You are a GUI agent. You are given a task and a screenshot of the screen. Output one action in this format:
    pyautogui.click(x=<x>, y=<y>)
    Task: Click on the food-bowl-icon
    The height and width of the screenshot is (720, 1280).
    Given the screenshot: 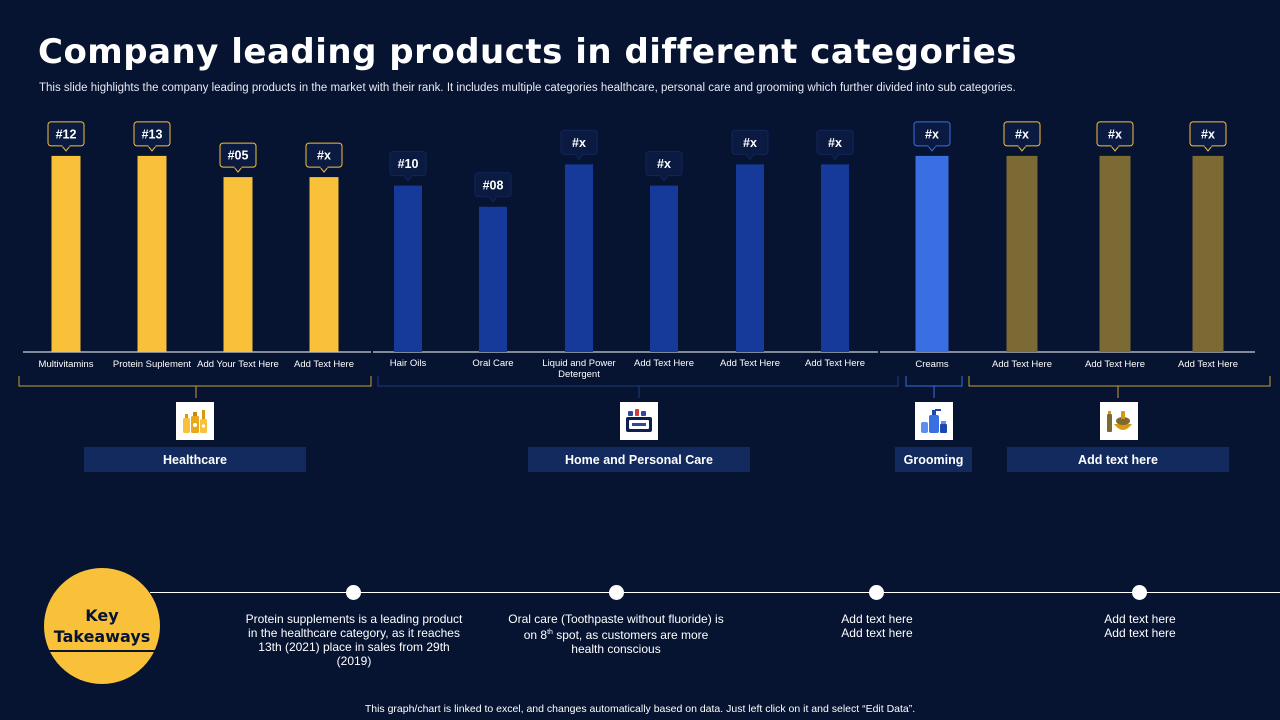 What is the action you would take?
    pyautogui.click(x=1119, y=421)
    